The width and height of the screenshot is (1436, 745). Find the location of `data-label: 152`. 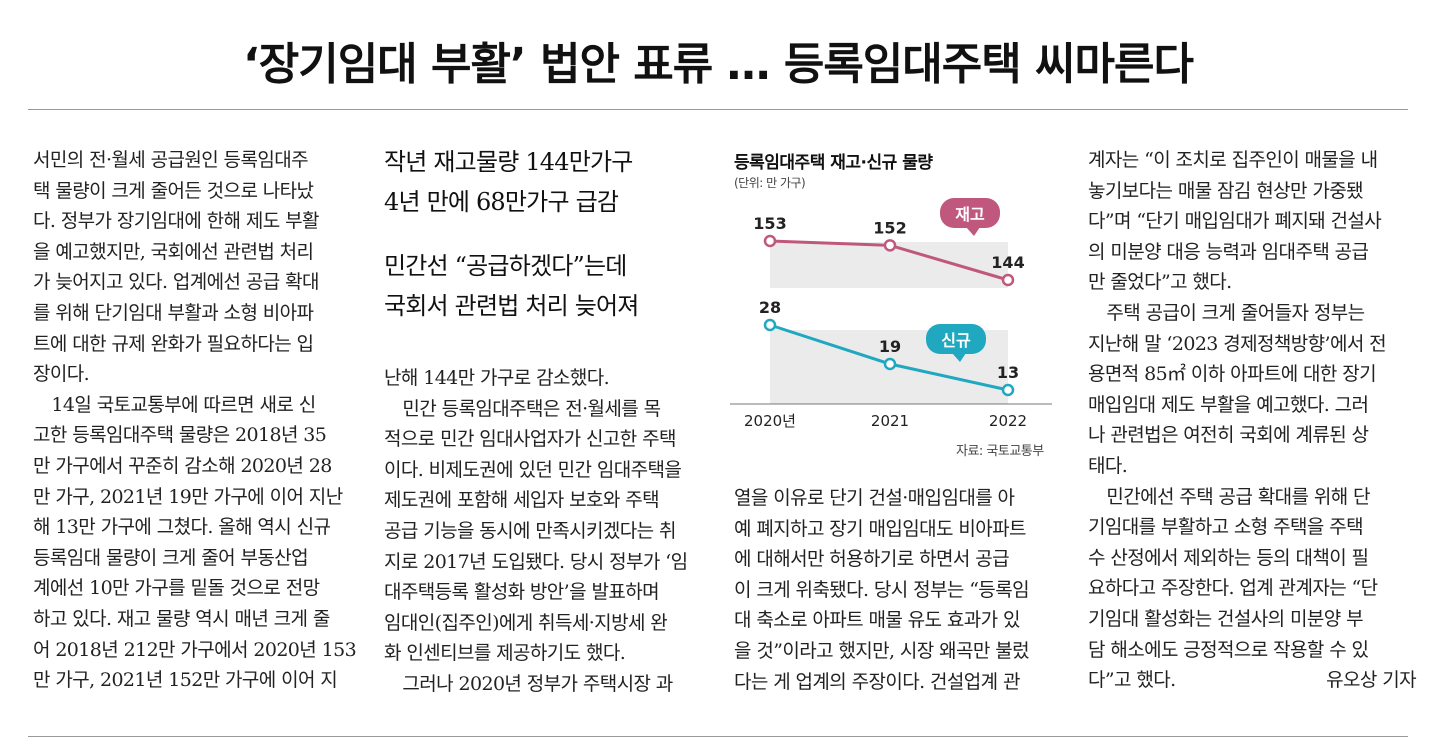

data-label: 152 is located at coordinates (889, 227).